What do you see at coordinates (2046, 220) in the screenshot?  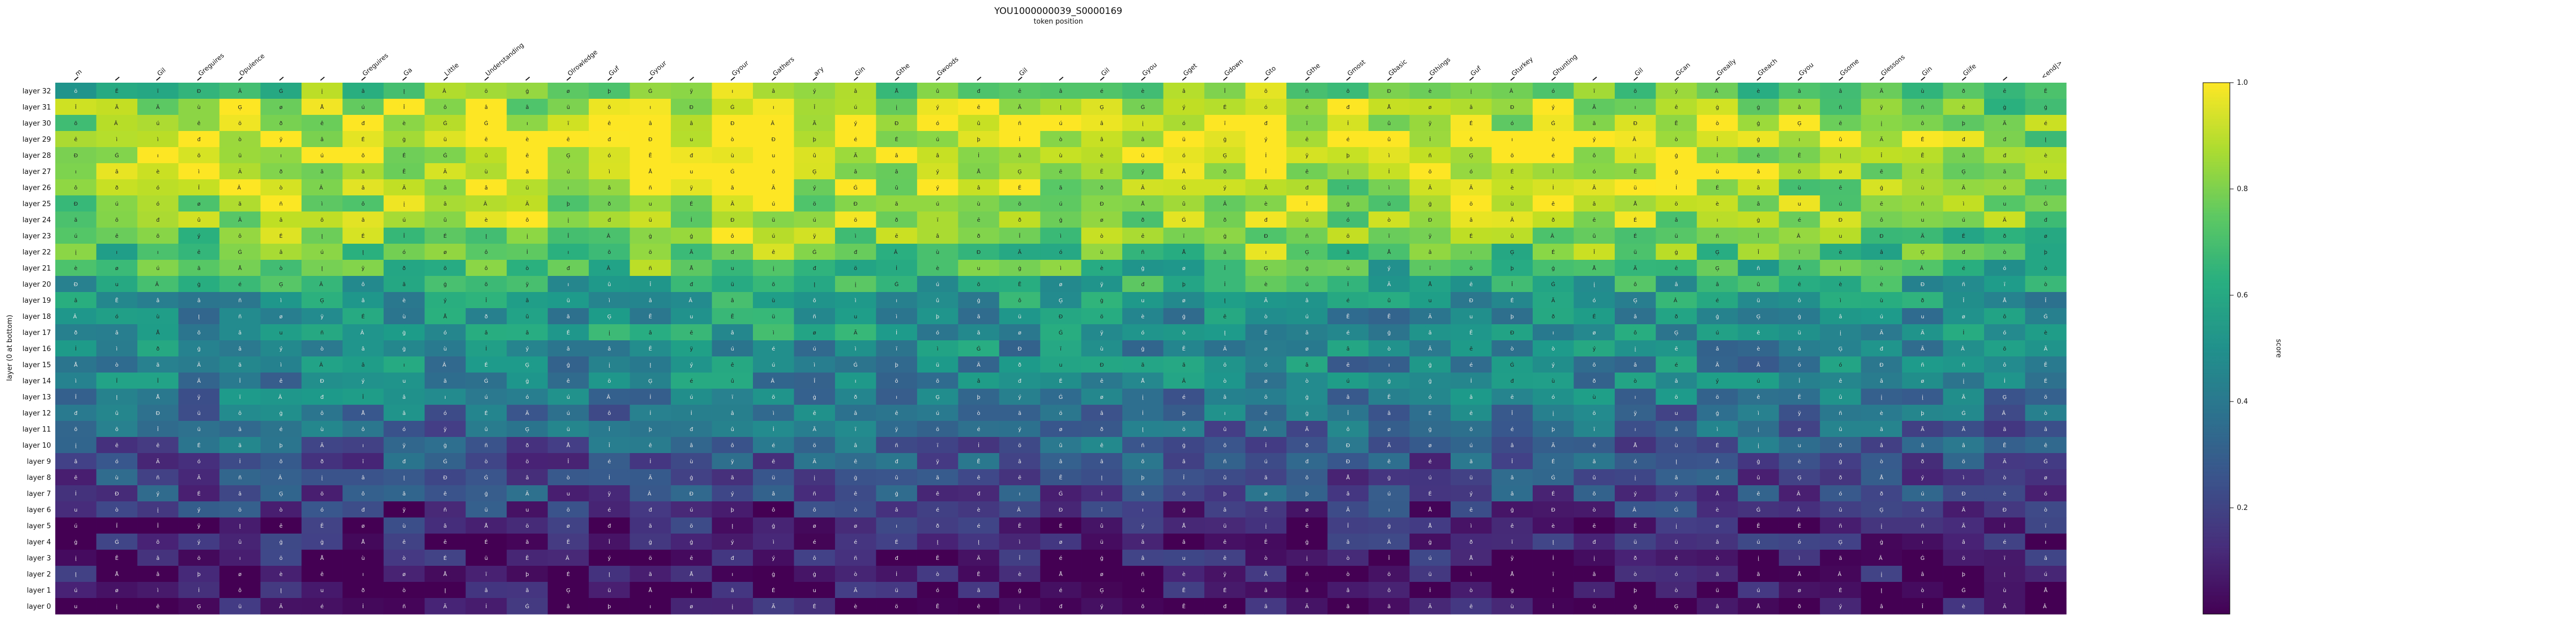 I see `cell-text: đ` at bounding box center [2046, 220].